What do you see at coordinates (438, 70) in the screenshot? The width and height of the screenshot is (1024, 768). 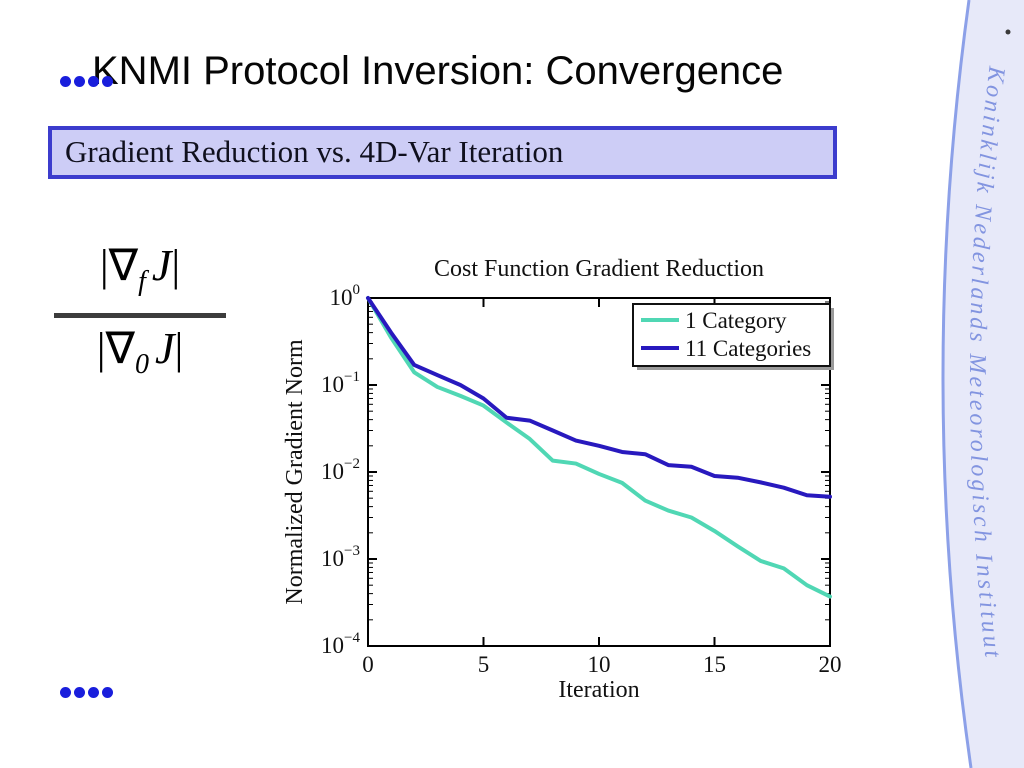 I see `slide-title: KNMI Protocol Inversion: Convergence` at bounding box center [438, 70].